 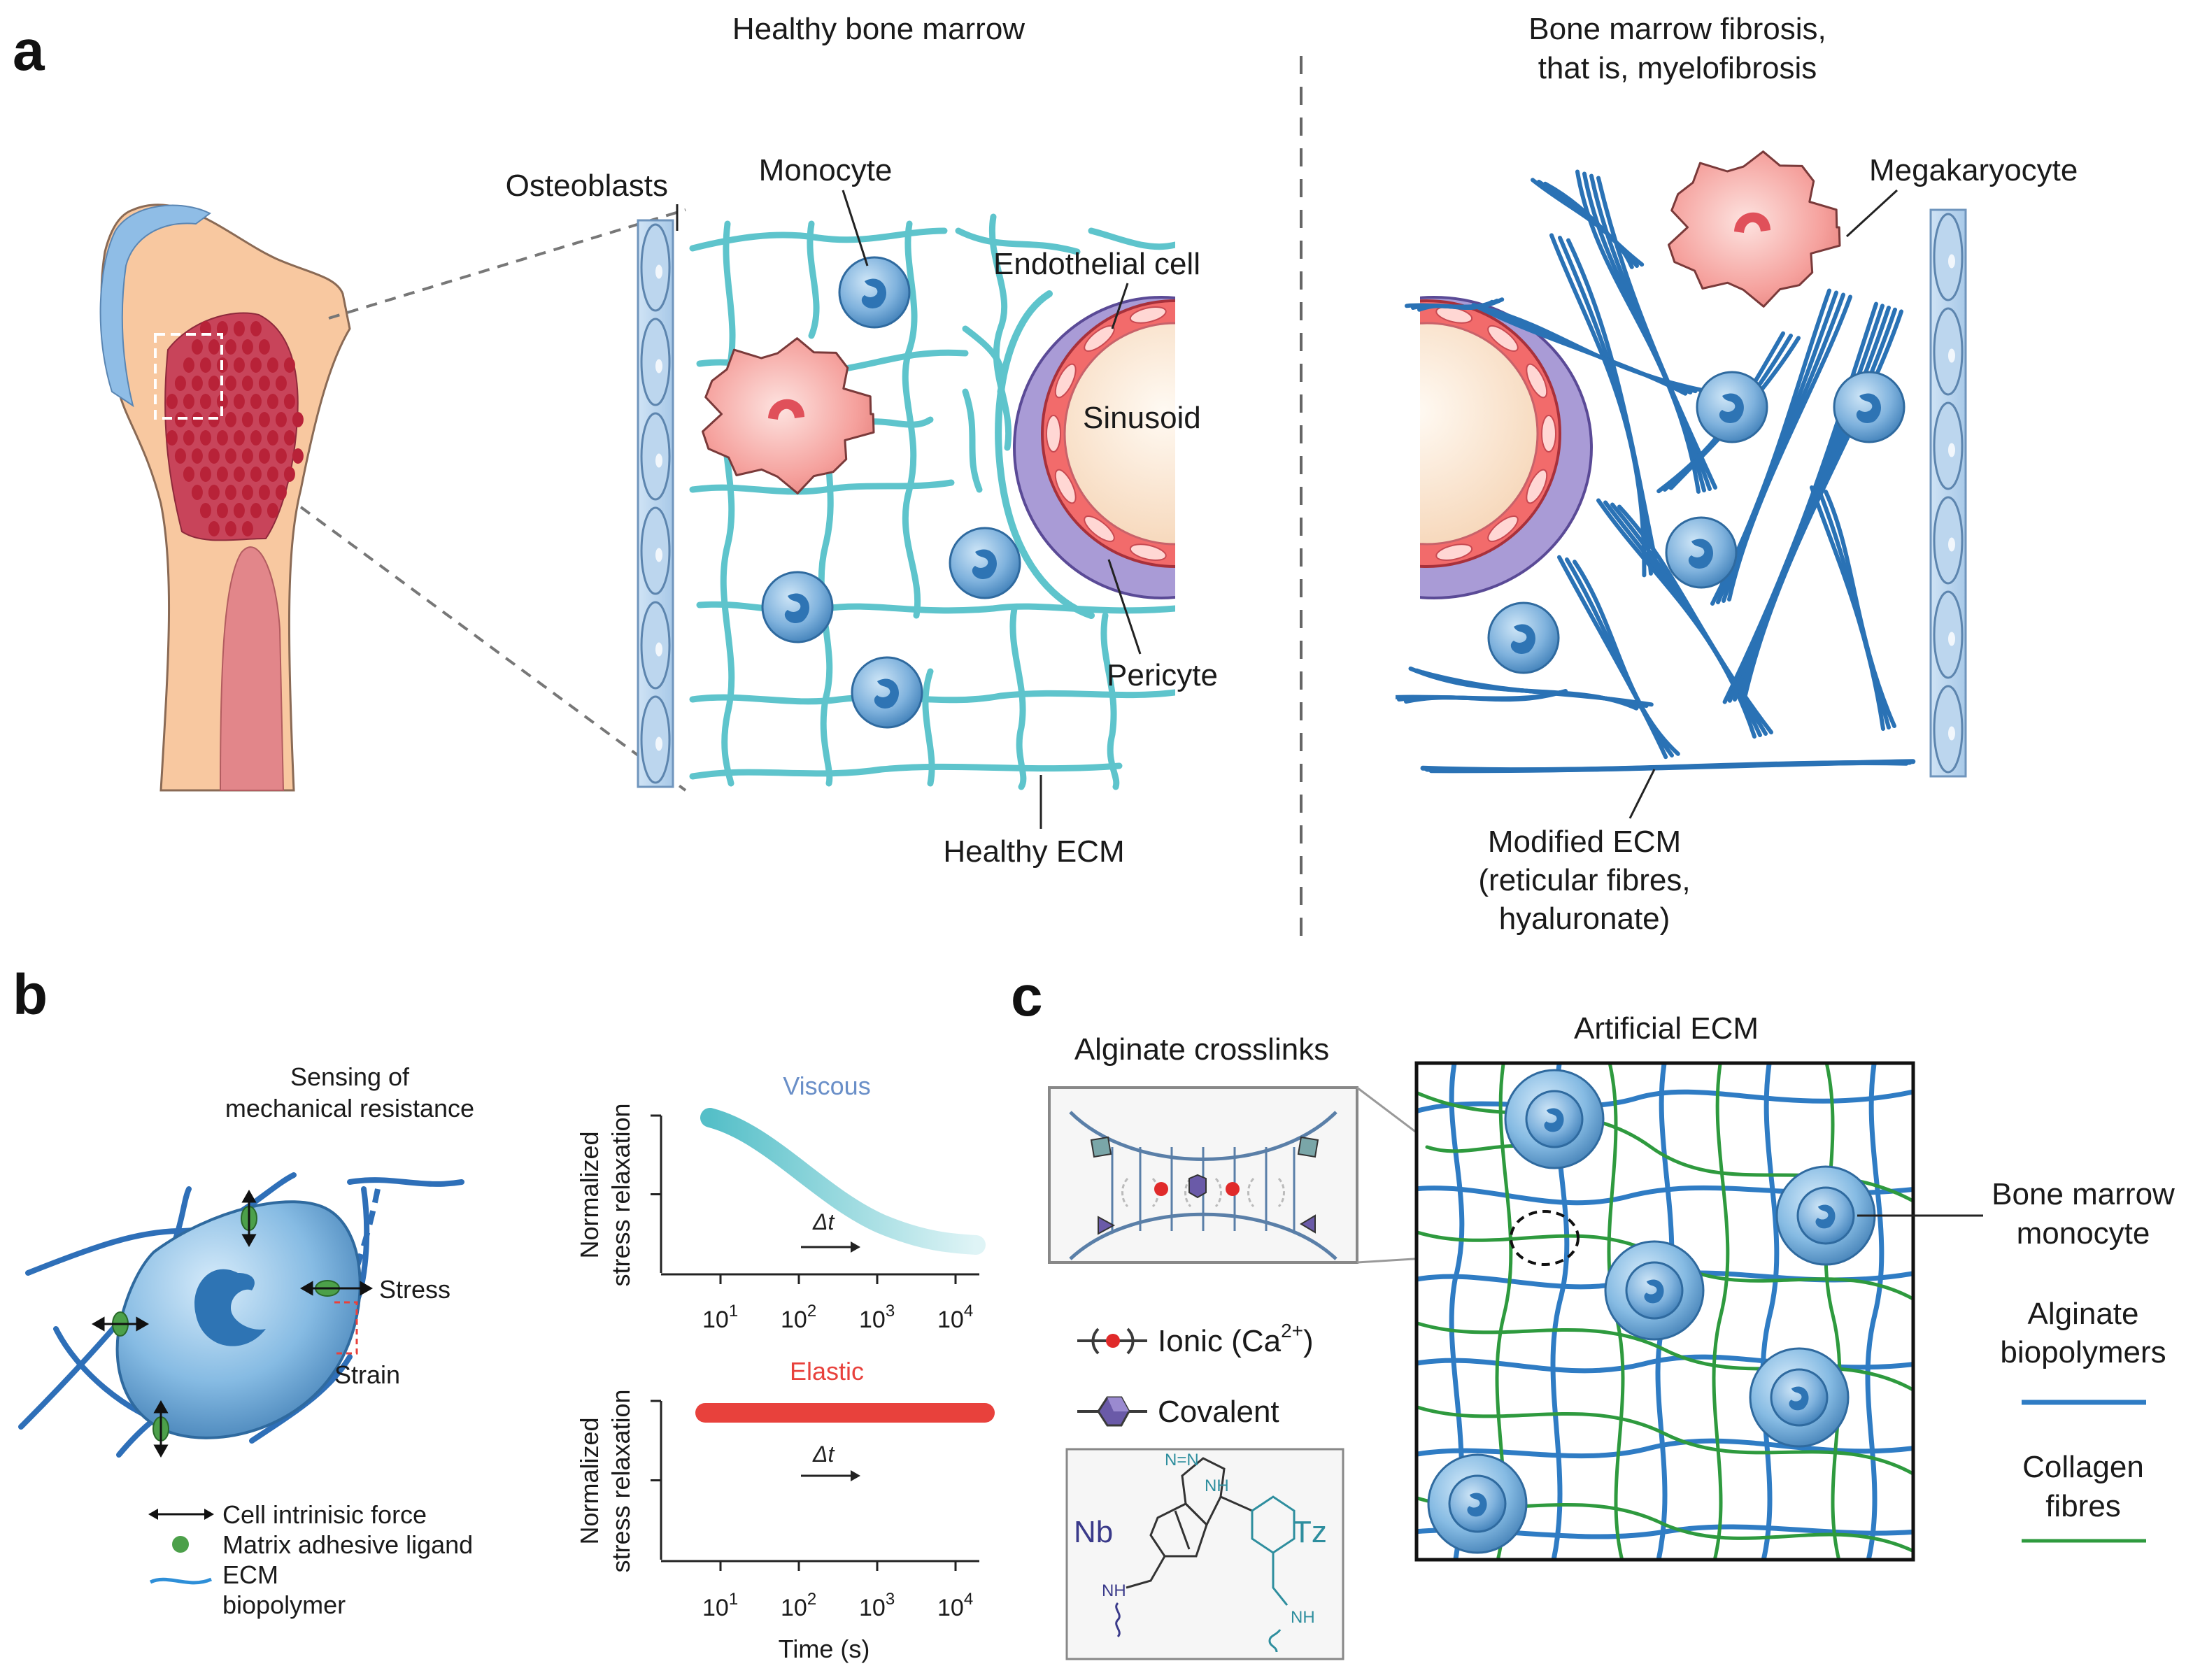 What do you see at coordinates (1162, 675) in the screenshot?
I see `pericyte-label: Pericyte` at bounding box center [1162, 675].